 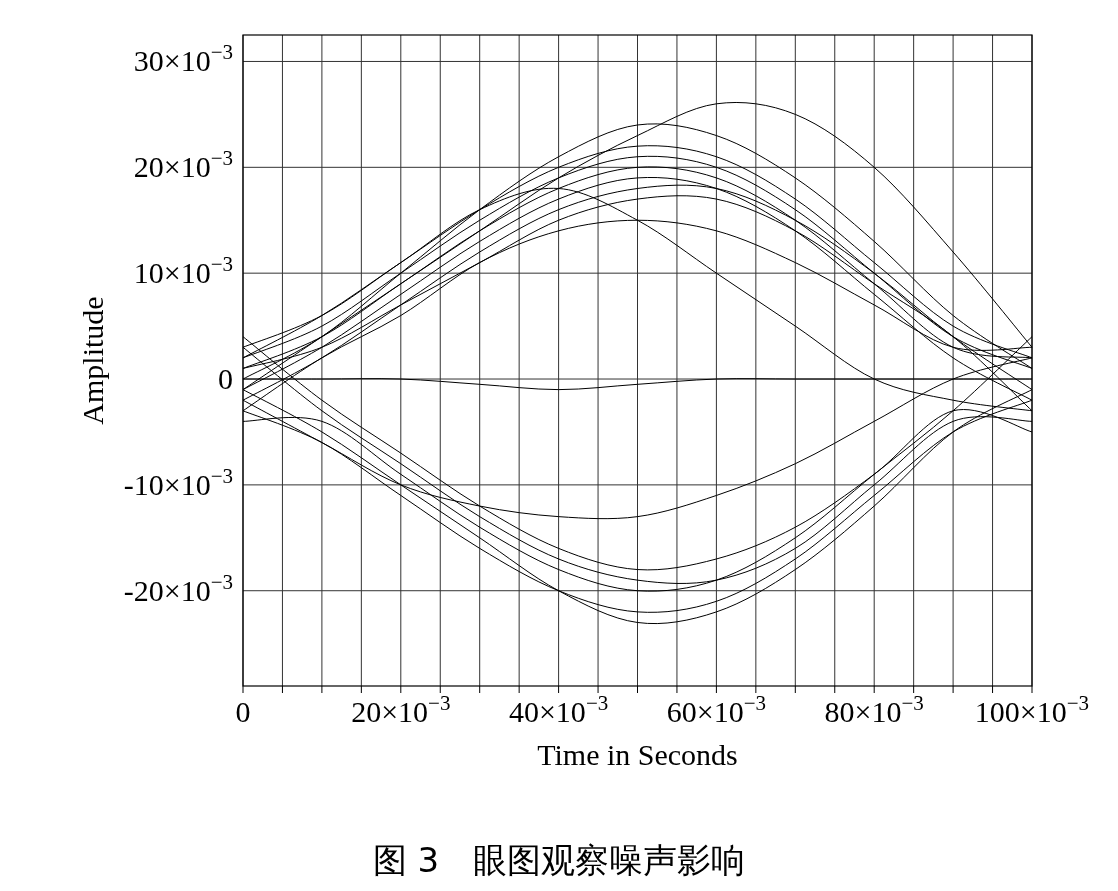 I want to click on x-tick-label: 40×10$^{−3}$, so click(x=558, y=709).